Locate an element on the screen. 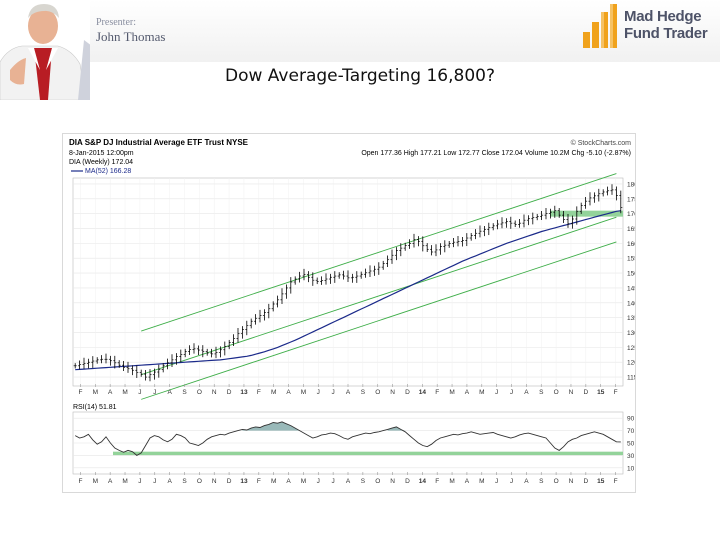  price-y-tick-label: 170 is located at coordinates (631, 214).